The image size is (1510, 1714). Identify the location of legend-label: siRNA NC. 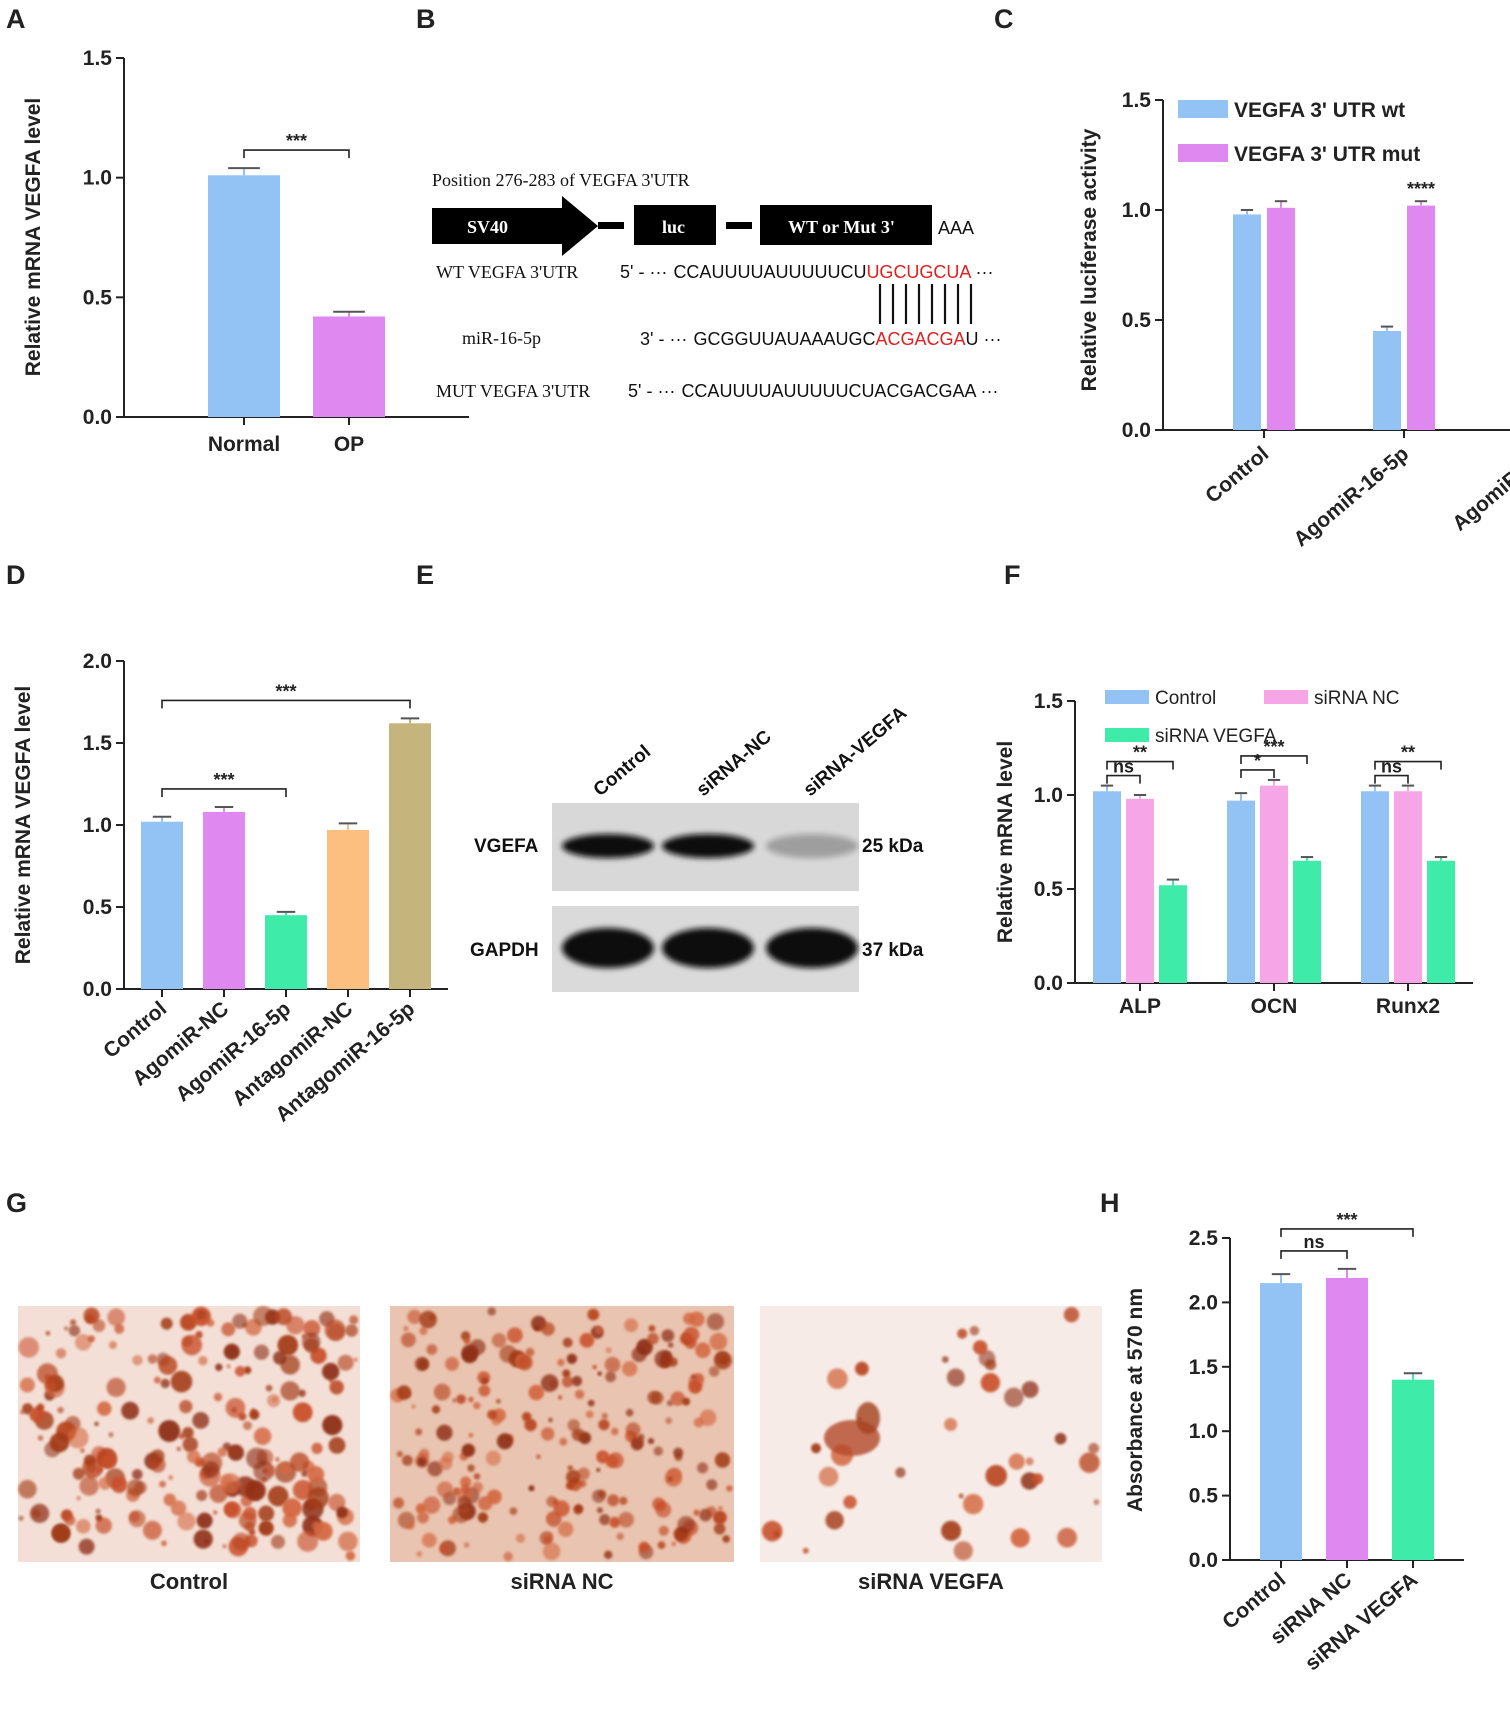
(1357, 698).